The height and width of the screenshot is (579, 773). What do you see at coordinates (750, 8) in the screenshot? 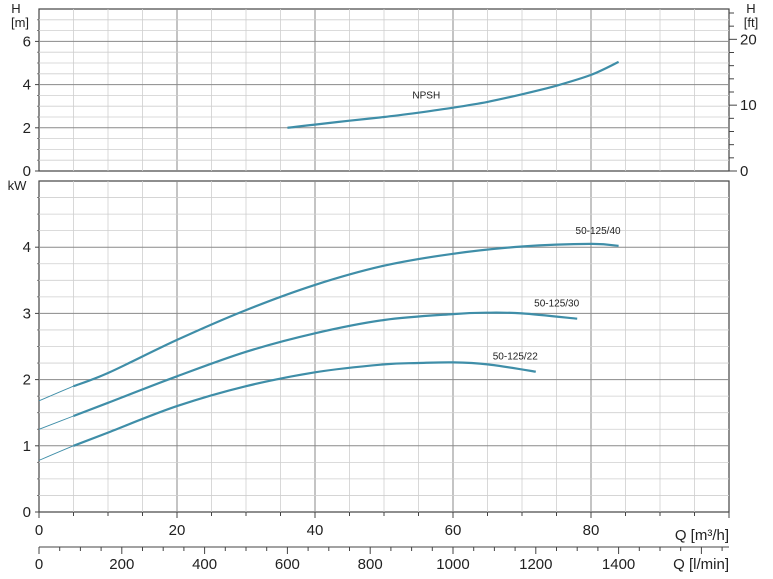
I see `npsh-right-axis-label: H` at bounding box center [750, 8].